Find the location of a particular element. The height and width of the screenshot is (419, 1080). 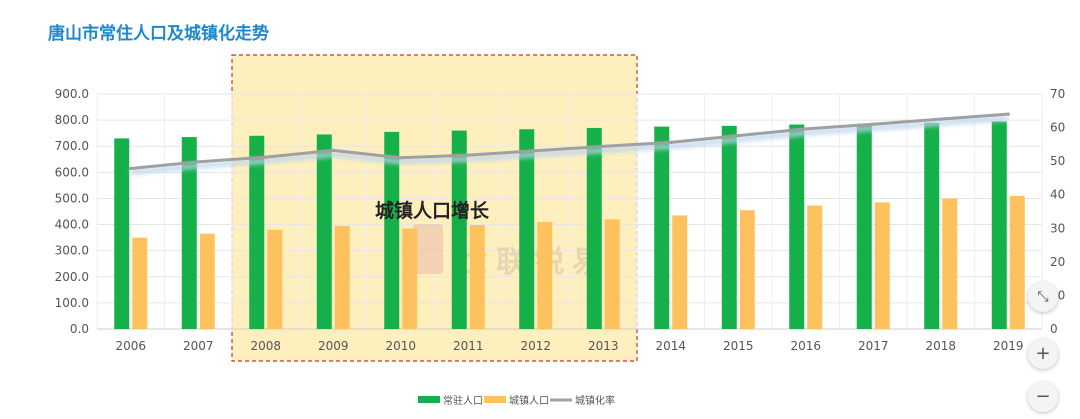

highlight-annotation: 城镇人口增长 is located at coordinates (432, 210).